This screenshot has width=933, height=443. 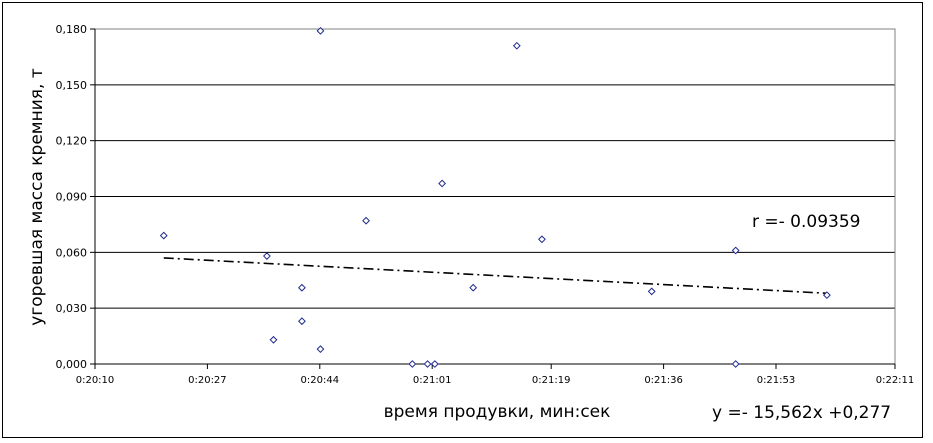 What do you see at coordinates (72, 85) in the screenshot?
I see `y-tick-label-5: 0,150` at bounding box center [72, 85].